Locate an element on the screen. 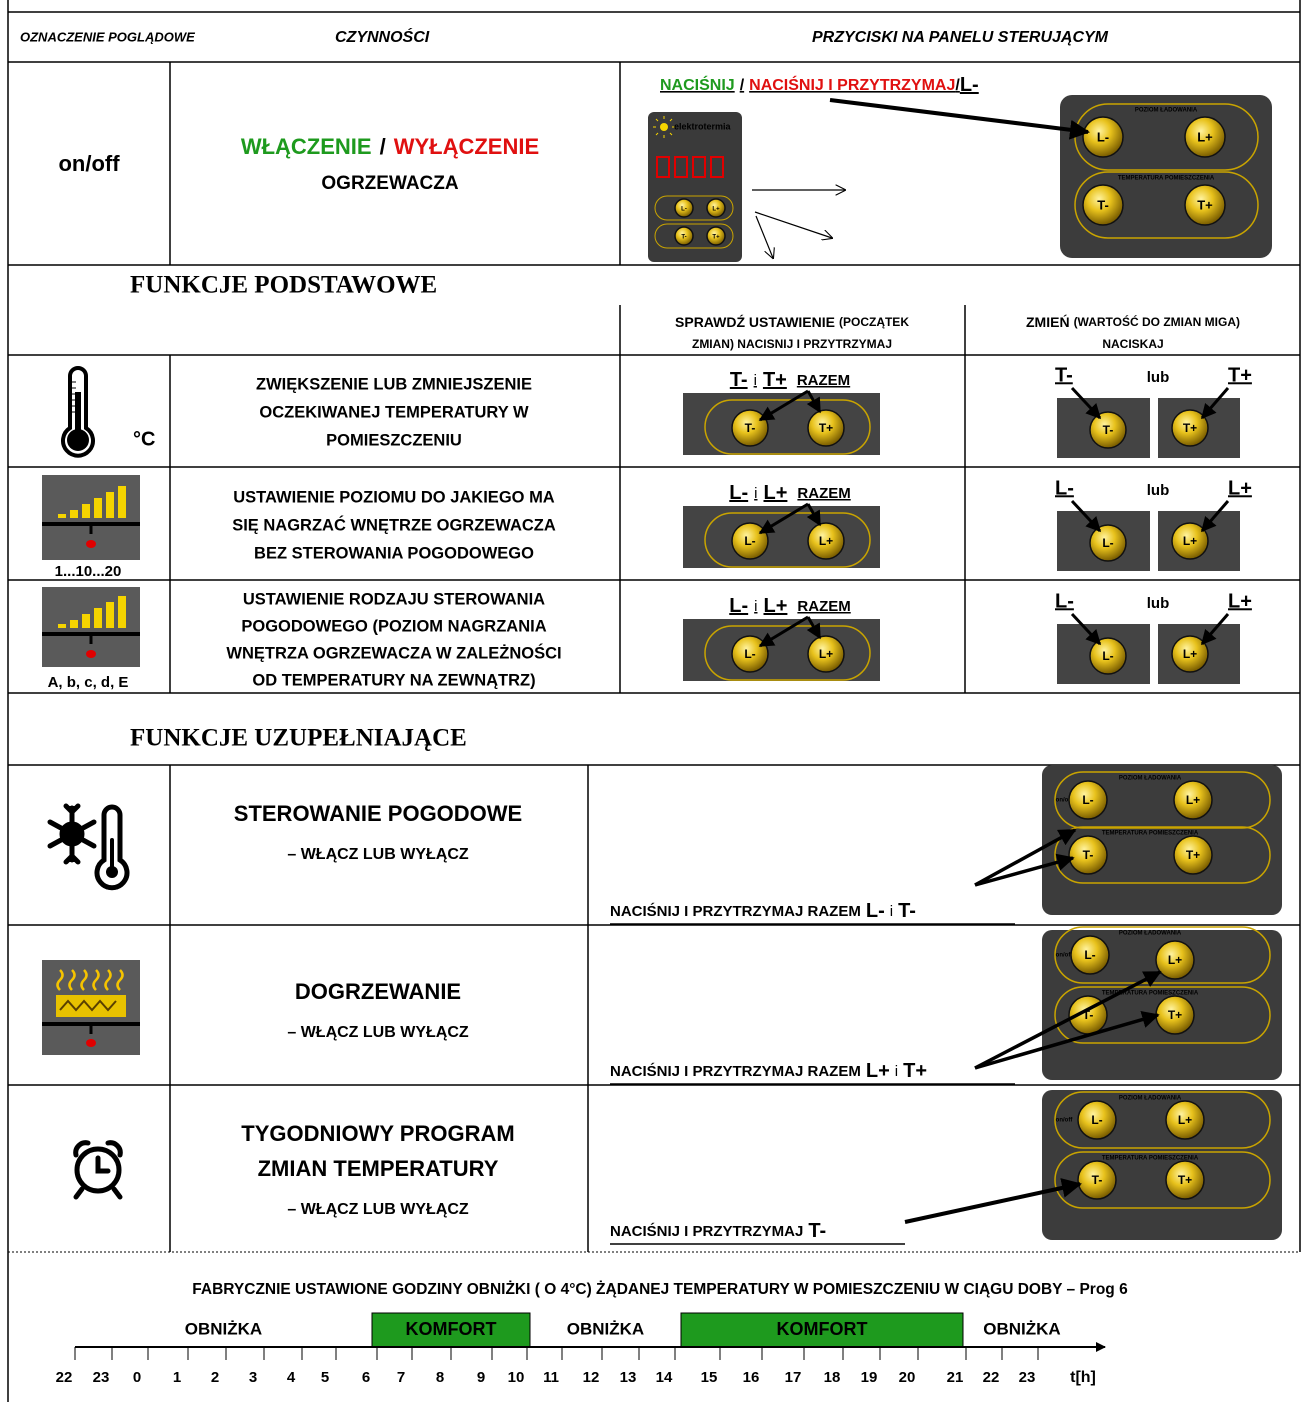 Image resolution: width=1305 pixels, height=1402 pixels. hour-label: 18 is located at coordinates (832, 1377).